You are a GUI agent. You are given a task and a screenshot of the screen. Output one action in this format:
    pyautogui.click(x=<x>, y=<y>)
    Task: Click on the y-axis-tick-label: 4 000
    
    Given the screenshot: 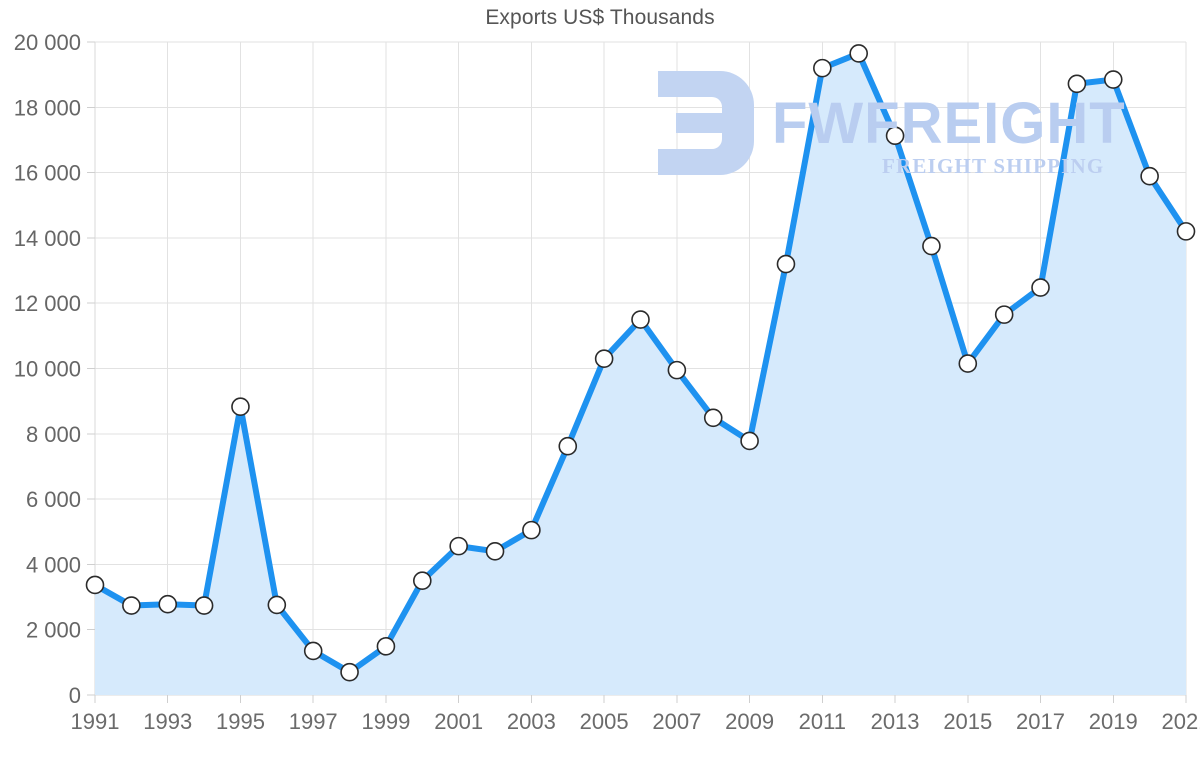 What is the action you would take?
    pyautogui.click(x=53, y=564)
    